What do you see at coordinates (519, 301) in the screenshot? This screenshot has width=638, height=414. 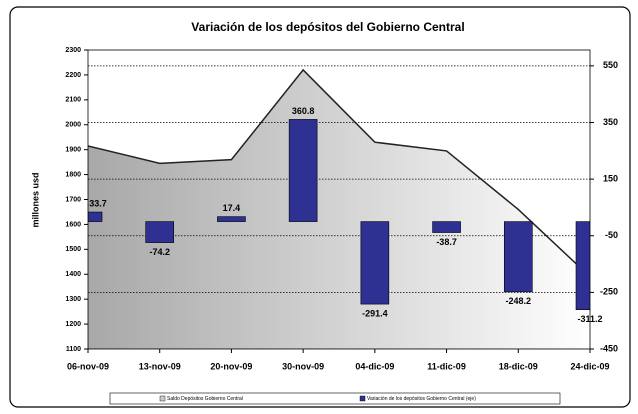 I see `data-label: -248.2` at bounding box center [519, 301].